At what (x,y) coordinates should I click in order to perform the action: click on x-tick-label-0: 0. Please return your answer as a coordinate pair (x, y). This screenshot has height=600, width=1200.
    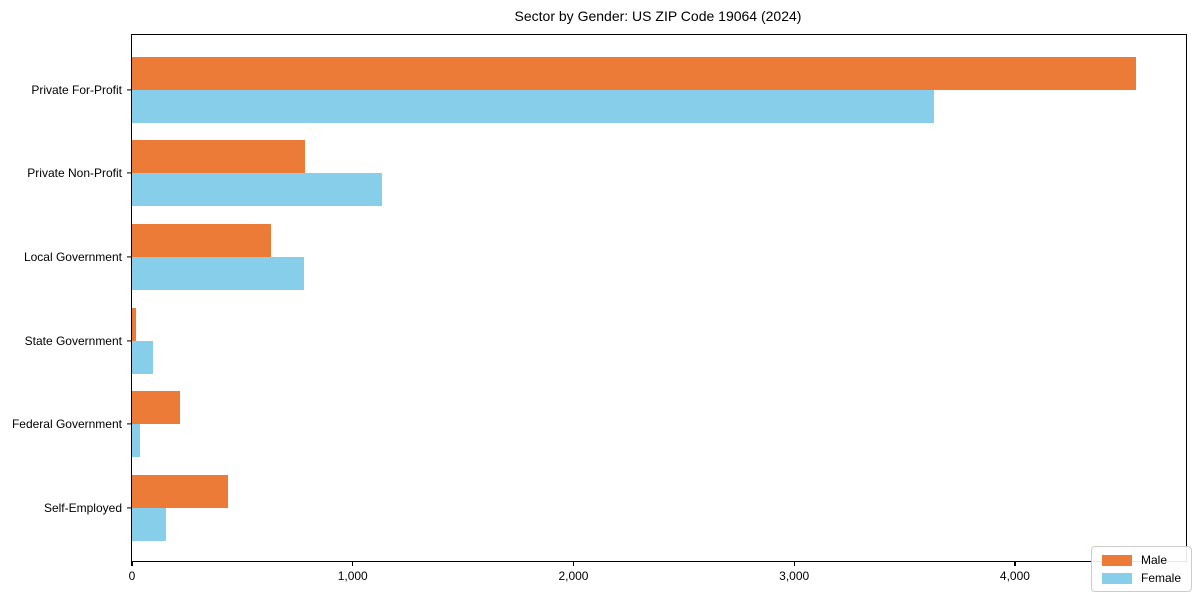
    Looking at the image, I should click on (132, 576).